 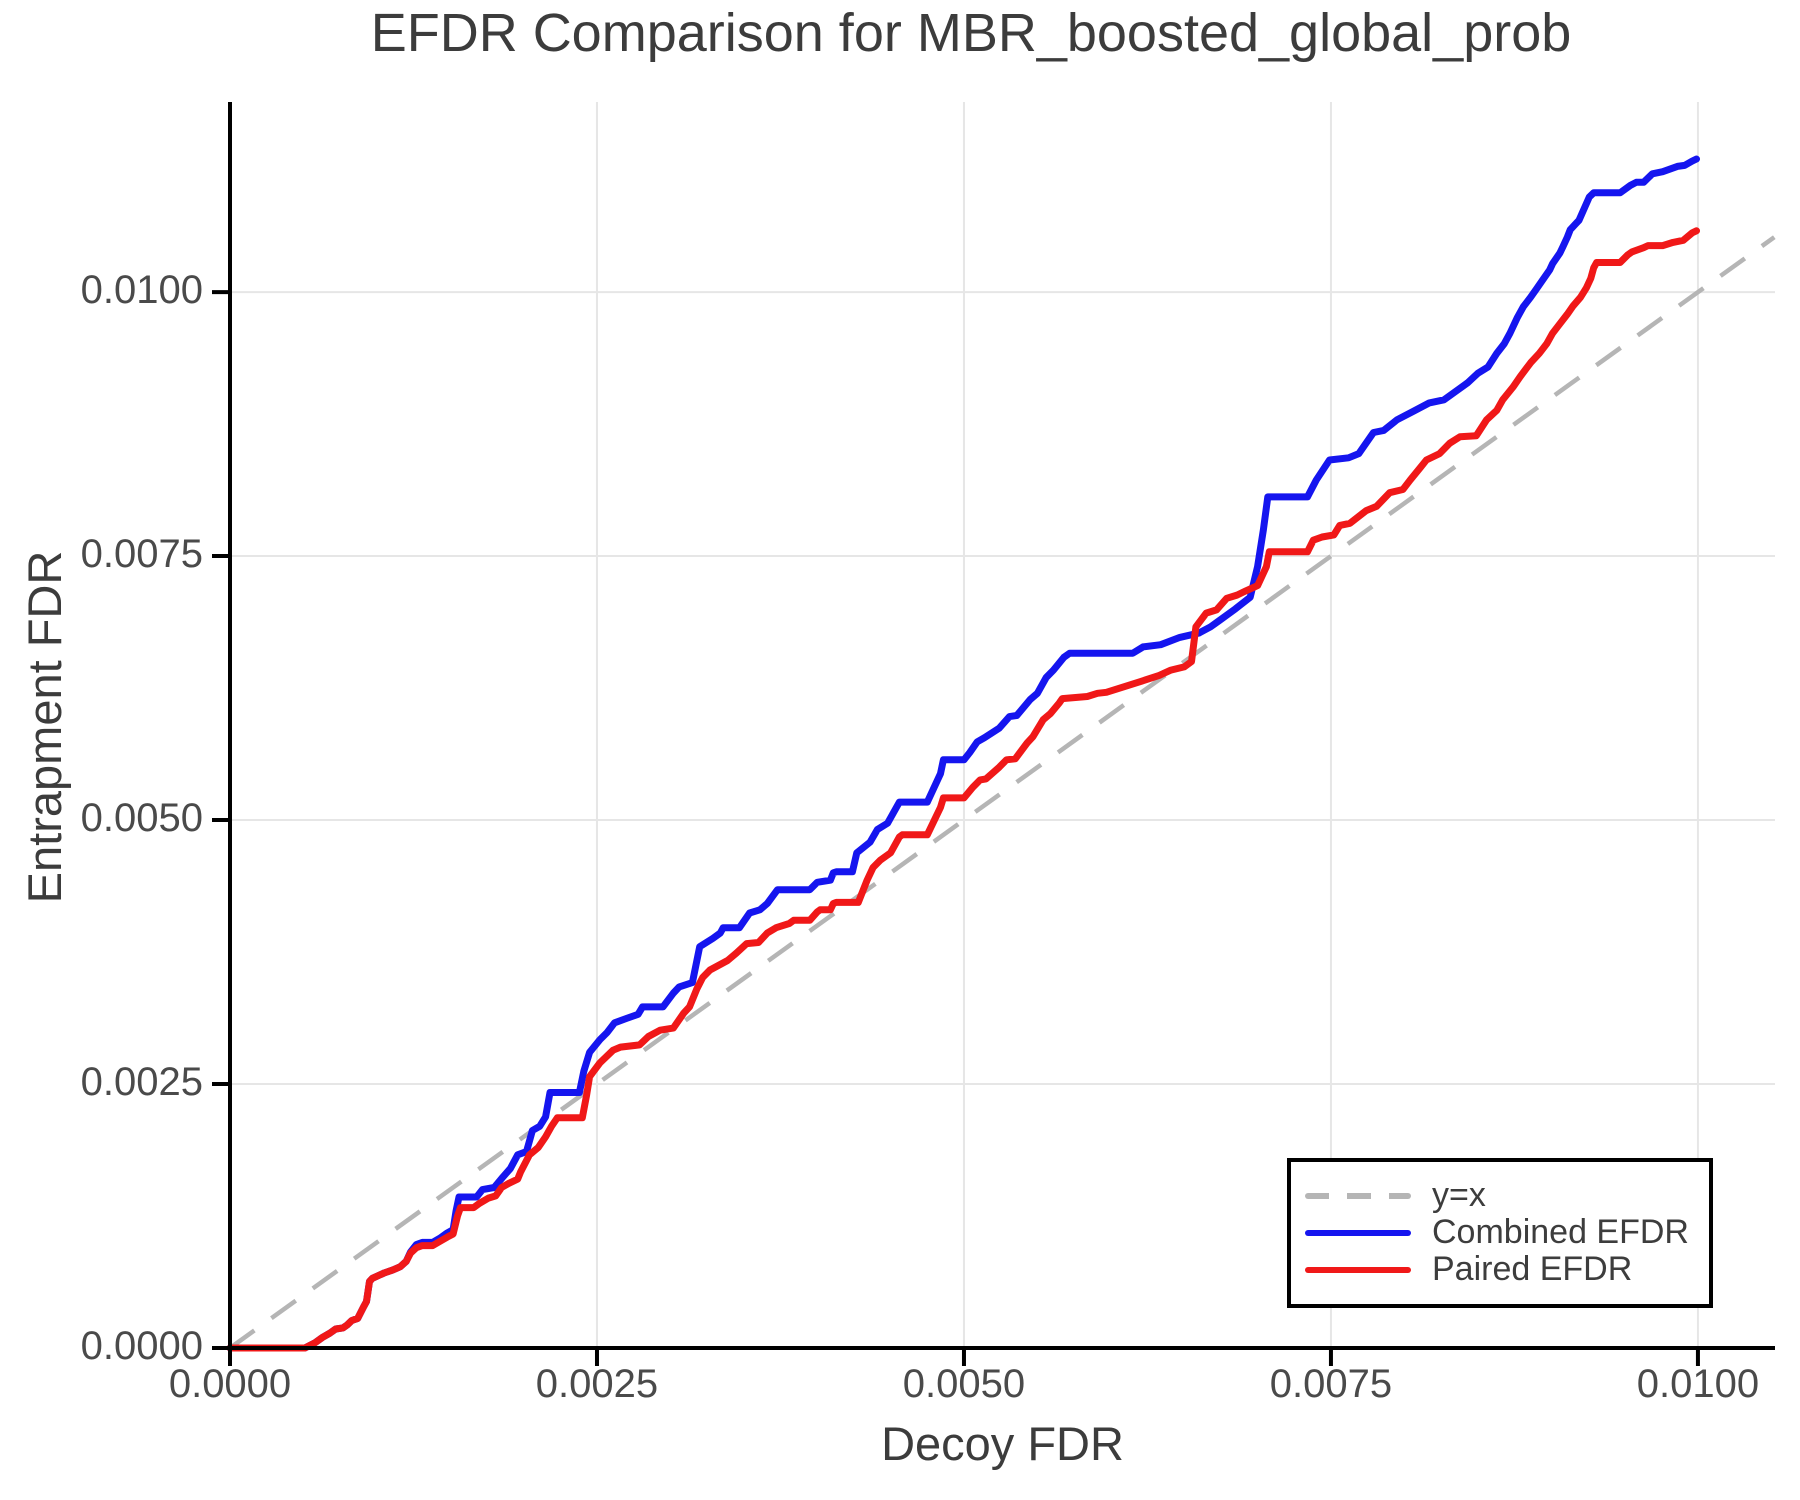 I want to click on y-tick-label: 0.0100, so click(x=141, y=290).